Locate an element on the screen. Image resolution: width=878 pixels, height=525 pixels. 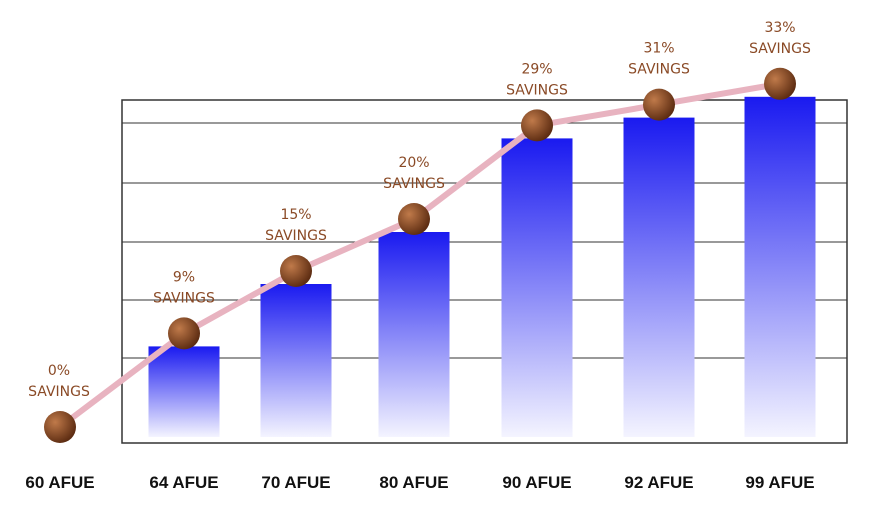
x-tick-label: 70 AFUE is located at coordinates (295, 482).